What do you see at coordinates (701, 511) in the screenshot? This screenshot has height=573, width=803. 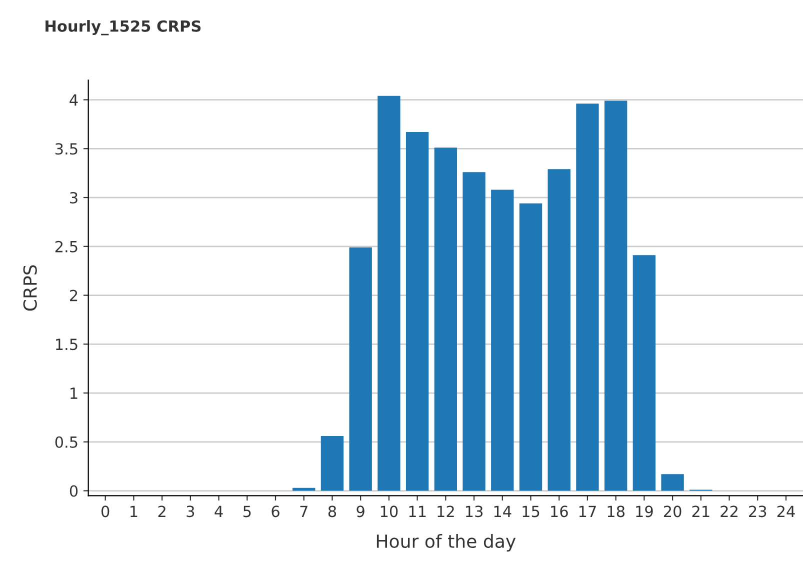 I see `x-tick-label: 21` at bounding box center [701, 511].